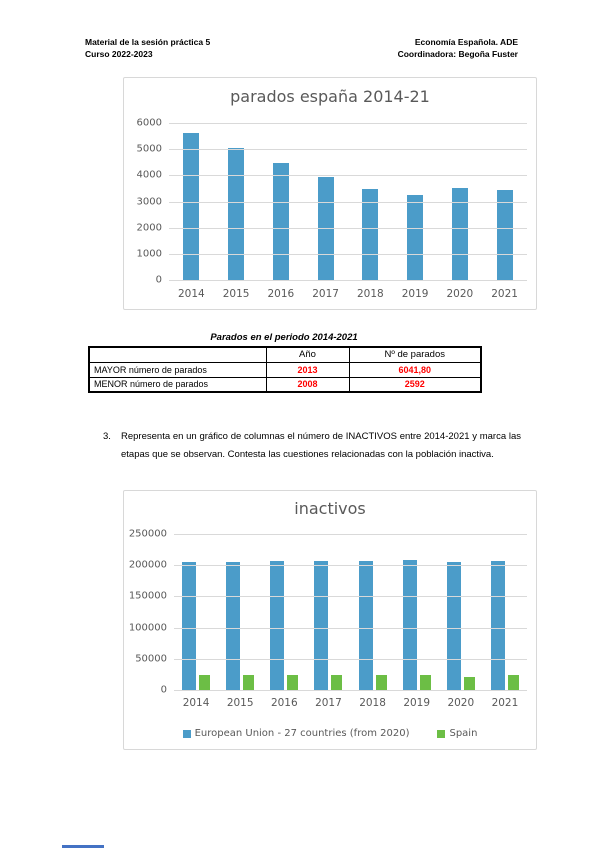 This screenshot has width=600, height=848. I want to click on table-header-parados: Nº de parados, so click(415, 354).